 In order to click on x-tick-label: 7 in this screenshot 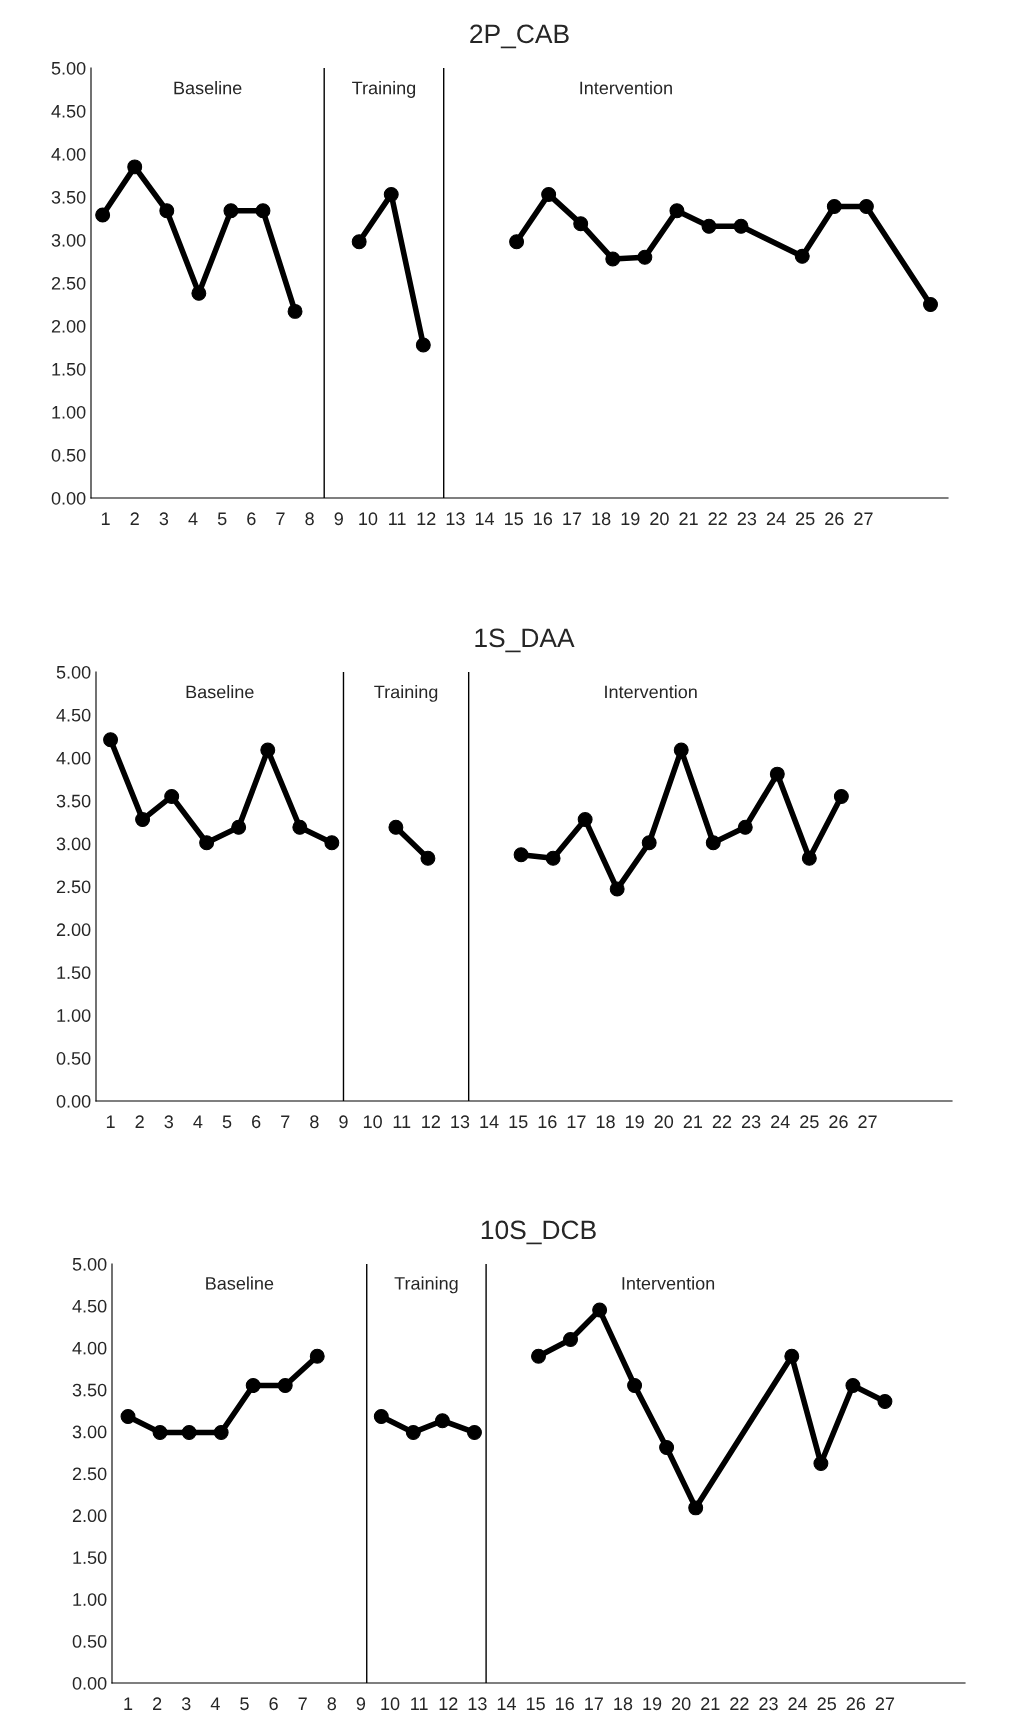, I will do `click(280, 518)`.